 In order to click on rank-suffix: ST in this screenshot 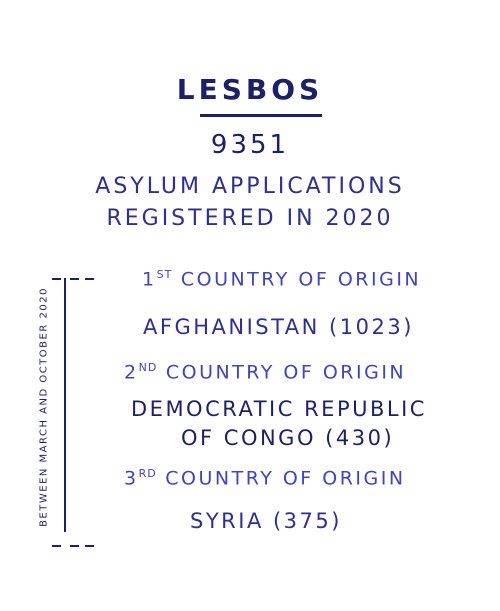, I will do `click(164, 274)`.